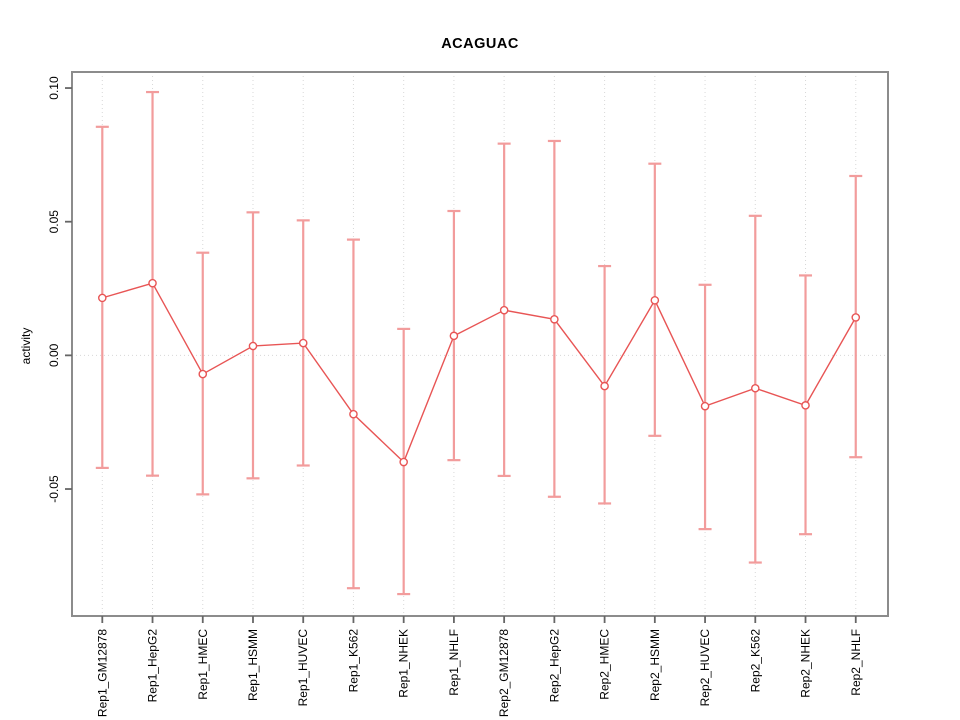  Describe the element at coordinates (806, 663) in the screenshot. I see `x-tick-label: Rep2_NHEK` at that location.